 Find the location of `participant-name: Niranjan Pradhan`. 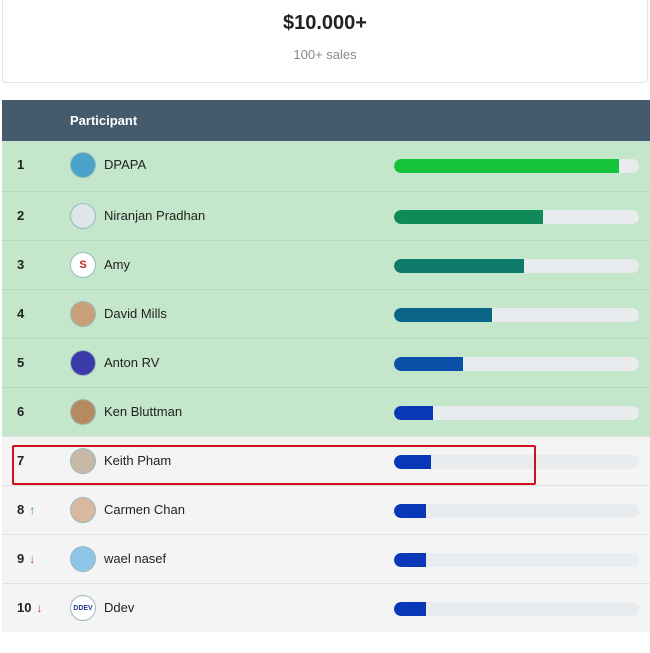

participant-name: Niranjan Pradhan is located at coordinates (155, 215).